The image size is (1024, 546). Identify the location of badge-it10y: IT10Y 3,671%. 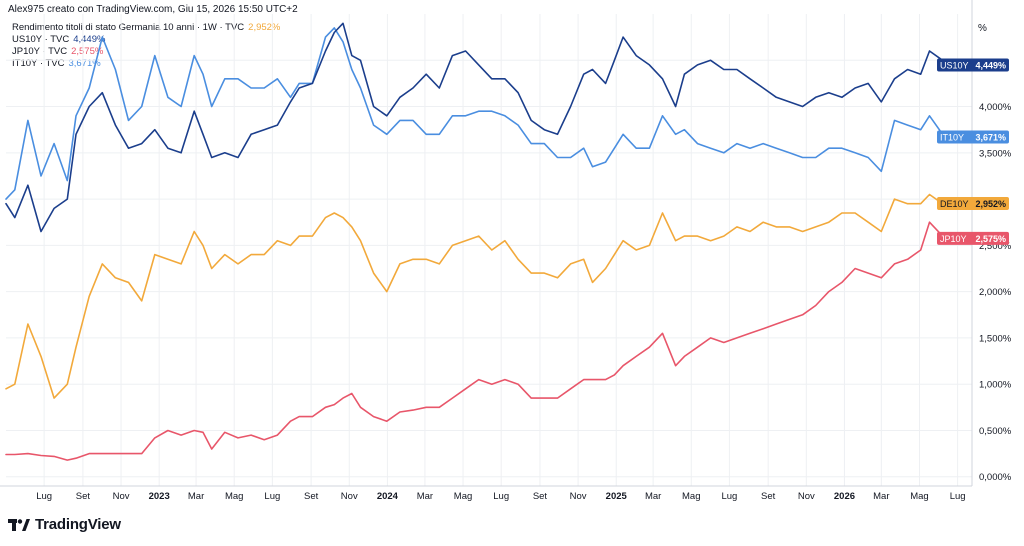
(973, 137).